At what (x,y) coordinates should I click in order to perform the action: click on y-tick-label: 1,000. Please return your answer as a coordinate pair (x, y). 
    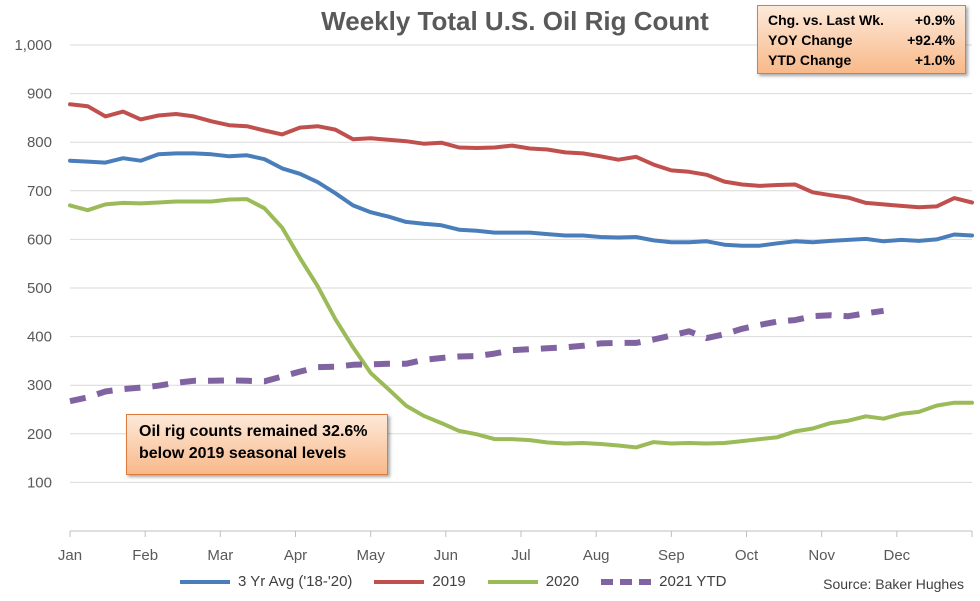
    Looking at the image, I should click on (33, 45).